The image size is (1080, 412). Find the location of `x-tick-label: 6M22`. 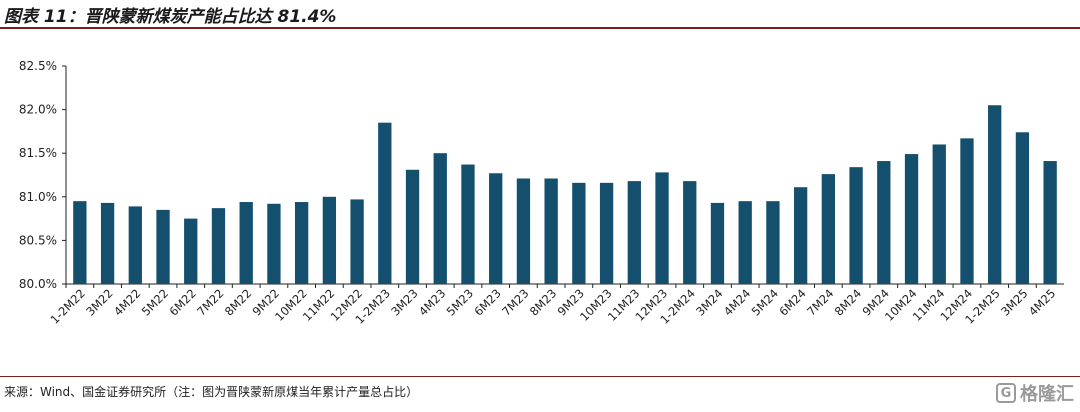

x-tick-label: 6M22 is located at coordinates (182, 302).